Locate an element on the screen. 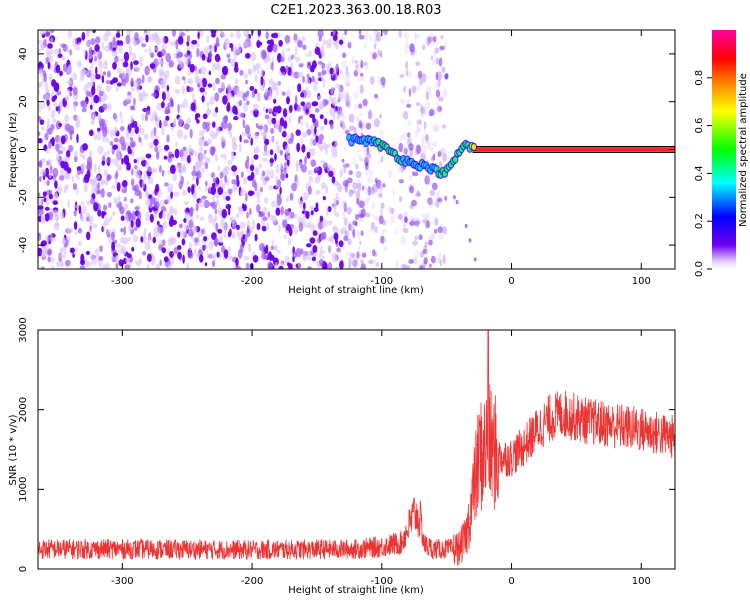 This screenshot has height=600, width=750. snr-xlabel: Height of straight line (km) is located at coordinates (356, 590).